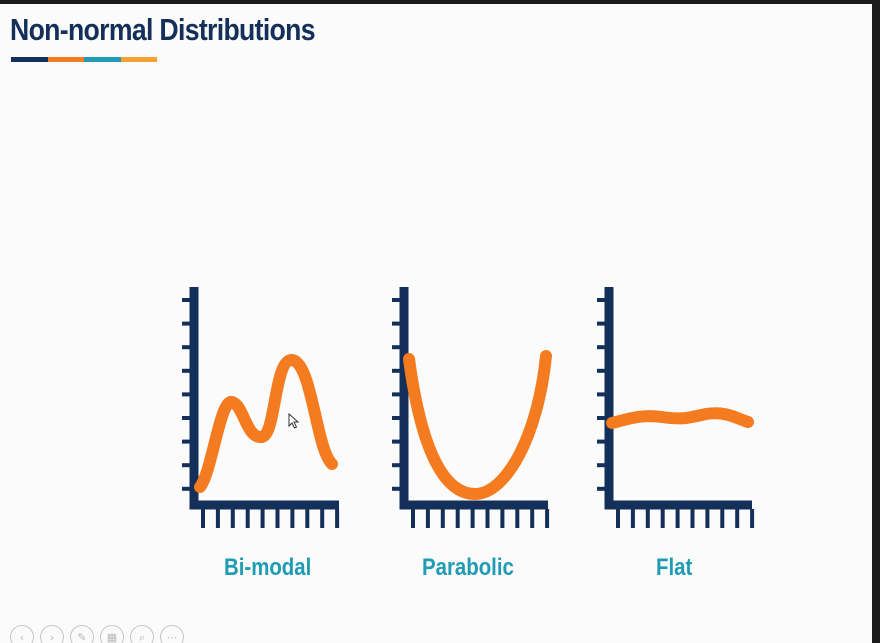  Describe the element at coordinates (97, 634) in the screenshot. I see `presentation-controls: ‹ › ✎ ▦ ⌕ ⋯` at that location.